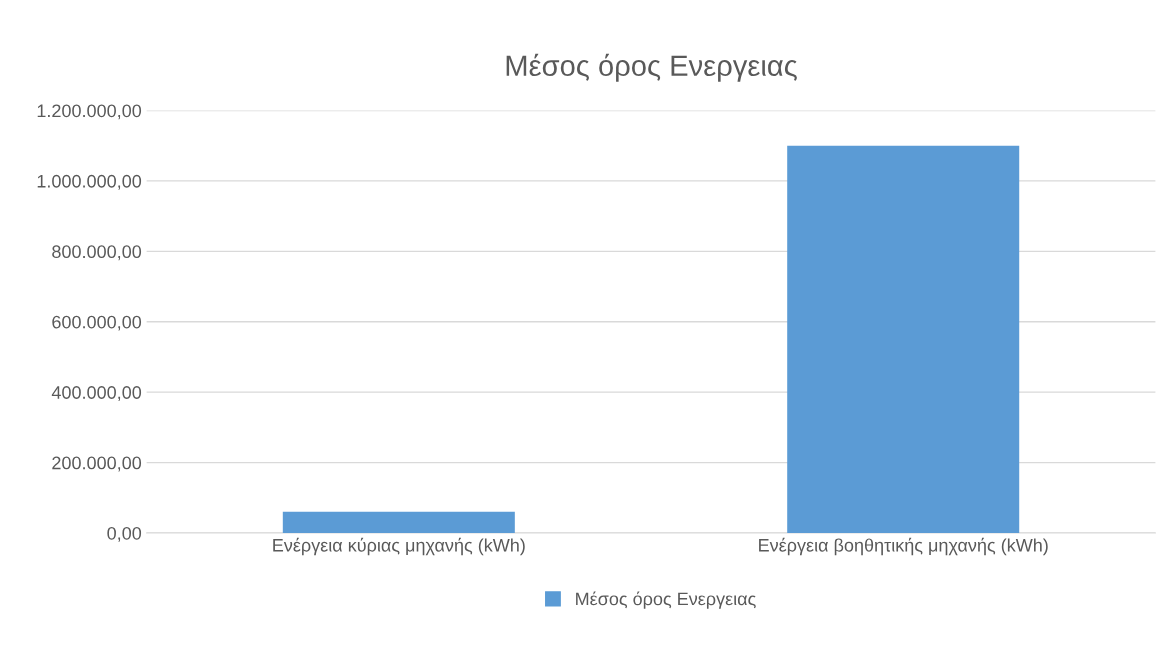 This screenshot has width=1173, height=650. What do you see at coordinates (96, 394) in the screenshot?
I see `y-tick-label: 400.000,00` at bounding box center [96, 394].